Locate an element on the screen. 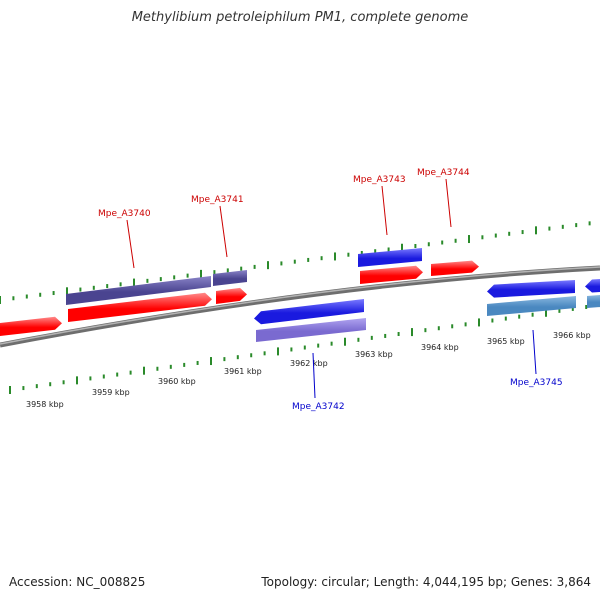 The image size is (600, 600). scale-label: 3961 kbp is located at coordinates (243, 371).